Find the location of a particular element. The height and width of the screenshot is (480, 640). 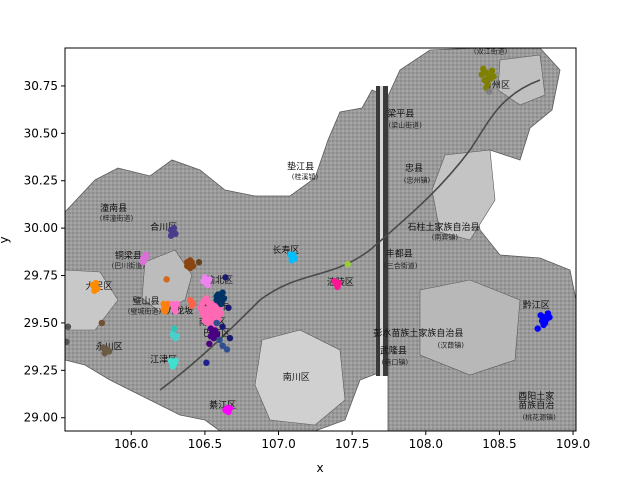

y-tick-label: 29.75 is located at coordinates (41, 276).